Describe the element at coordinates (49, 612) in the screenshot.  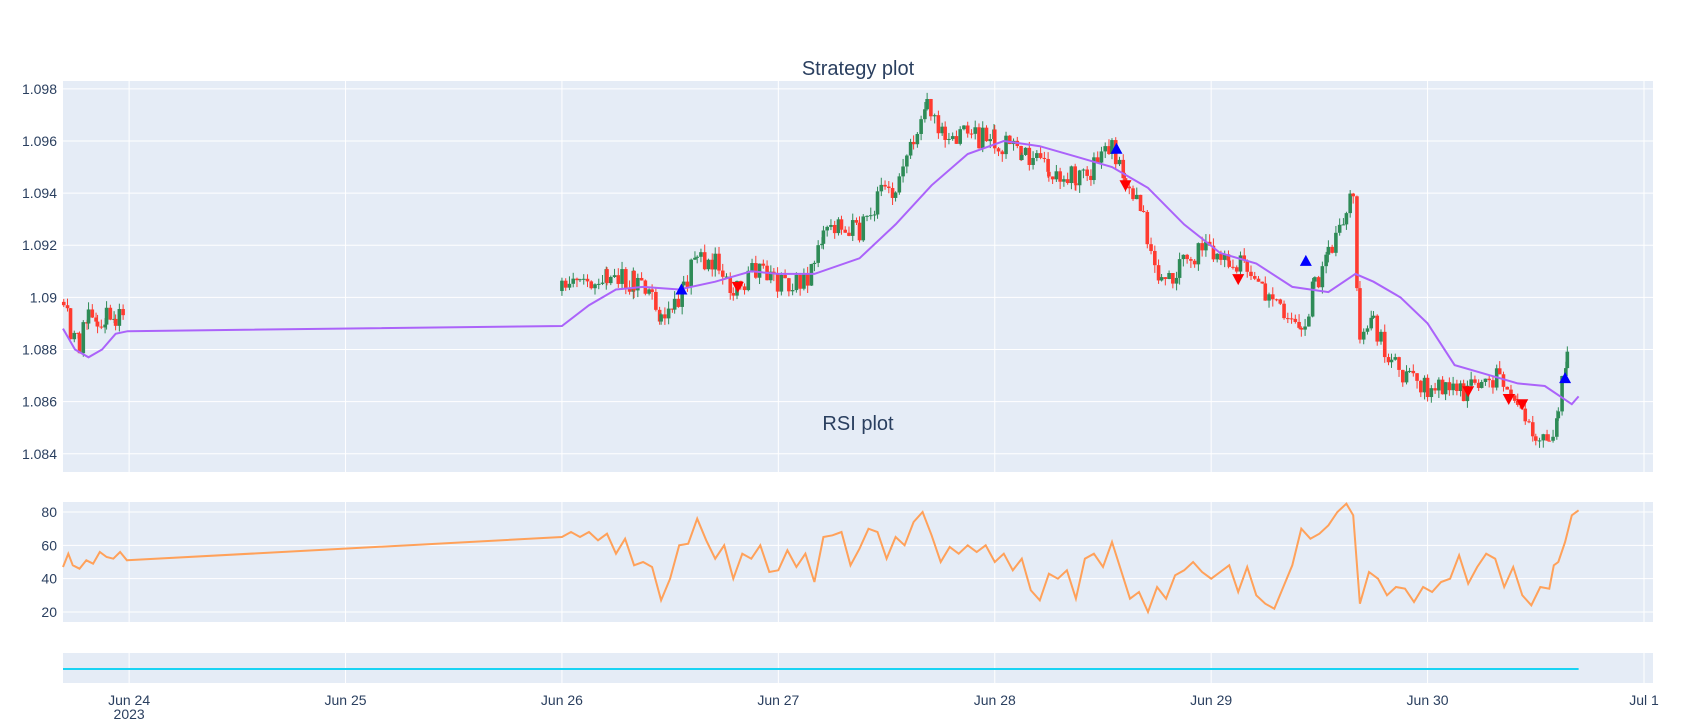
I see `rsi-y-tick-label: 20` at that location.